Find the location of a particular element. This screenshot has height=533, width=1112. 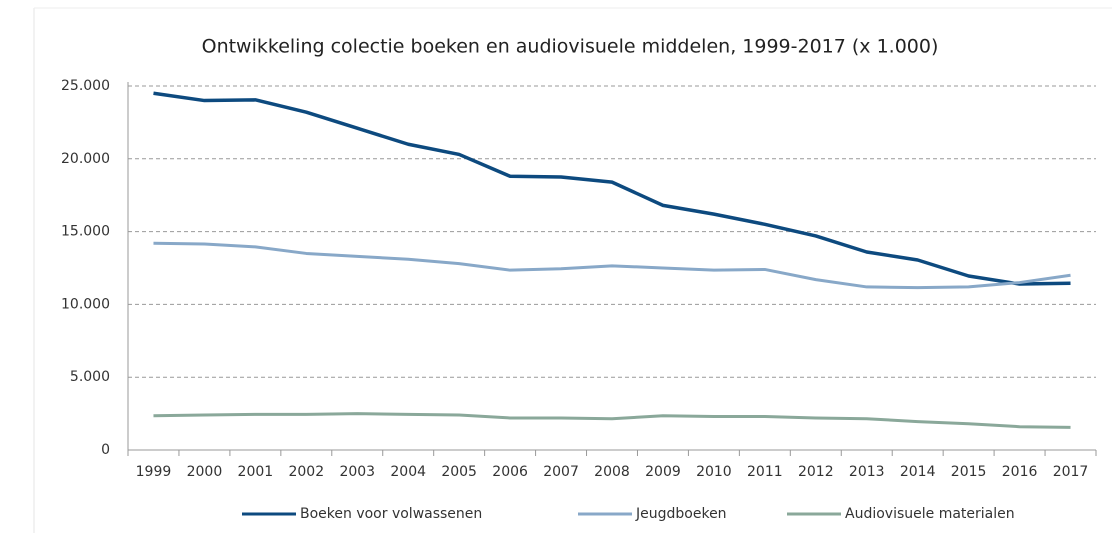

x-tick-label: 2002 is located at coordinates (306, 472).